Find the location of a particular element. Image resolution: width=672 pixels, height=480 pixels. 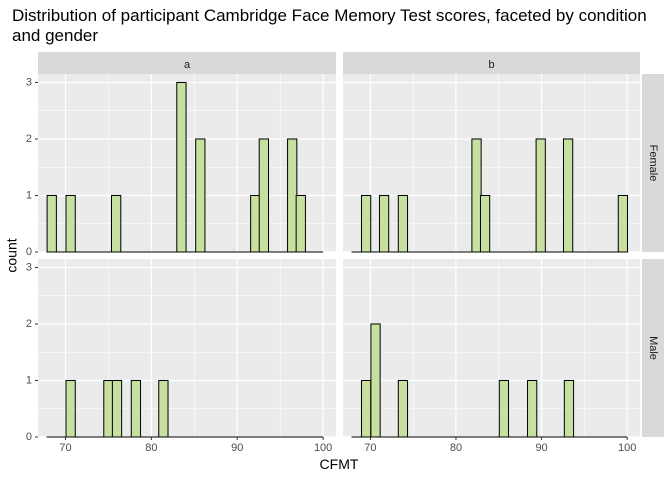

facet-label-female: Female is located at coordinates (653, 163).